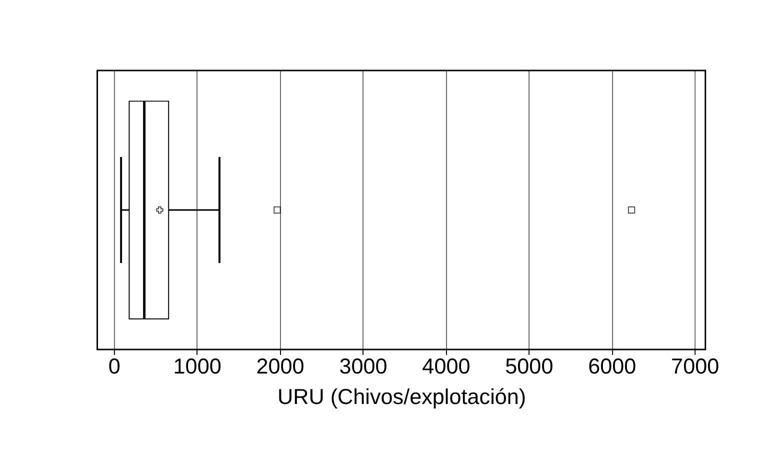 Image resolution: width=783 pixels, height=474 pixels. Describe the element at coordinates (695, 366) in the screenshot. I see `x-tick-label: 7000` at that location.